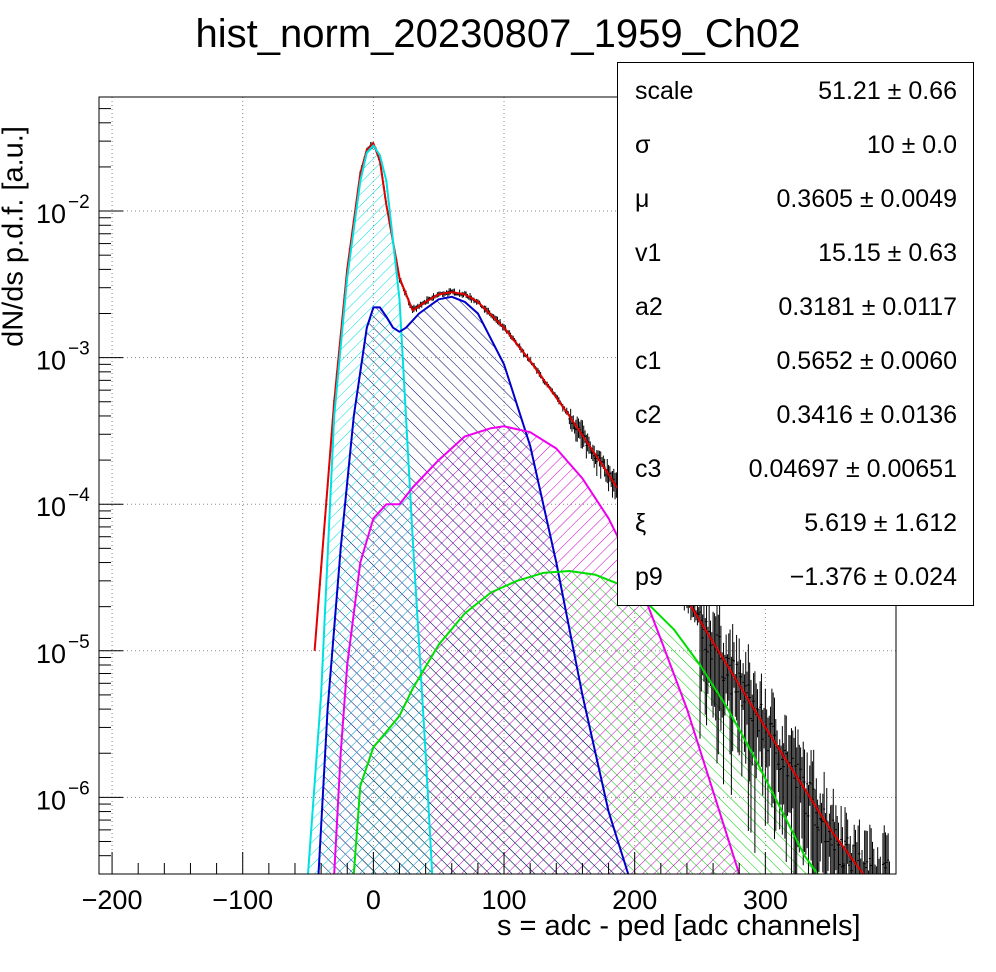 Image resolution: width=996 pixels, height=972 pixels. I want to click on curve-pe3, so click(585, 722).